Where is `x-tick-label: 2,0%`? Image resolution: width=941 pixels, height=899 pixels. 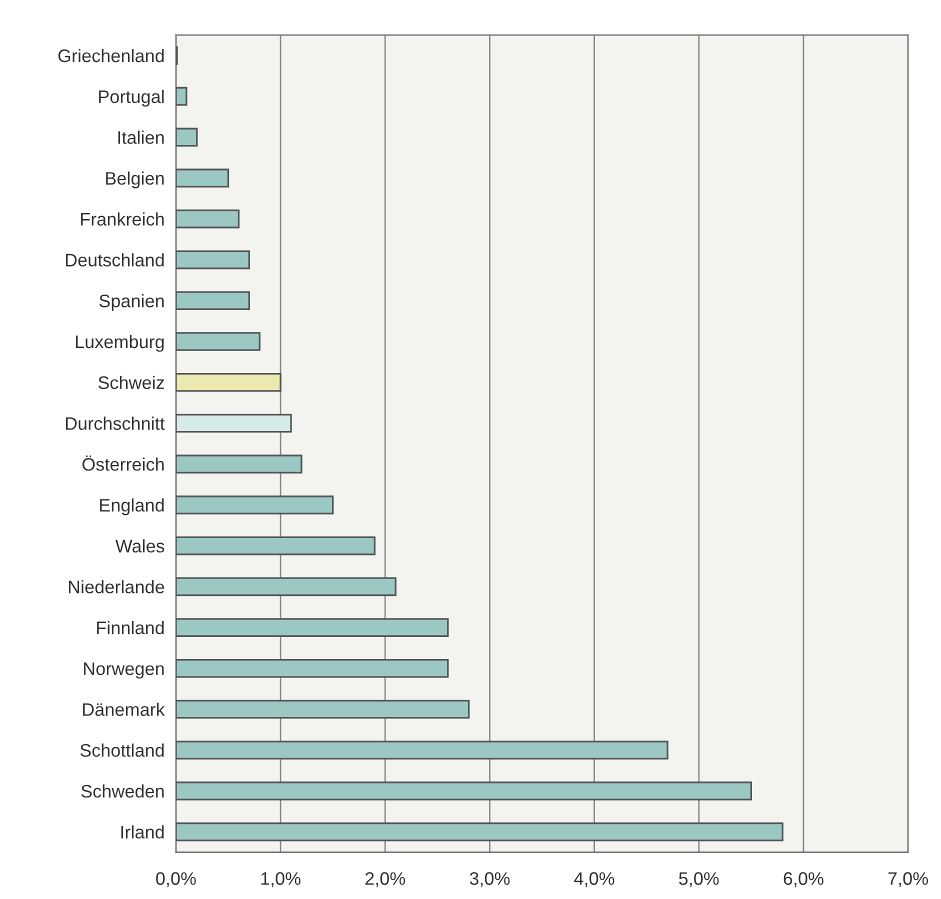 x-tick-label: 2,0% is located at coordinates (385, 880).